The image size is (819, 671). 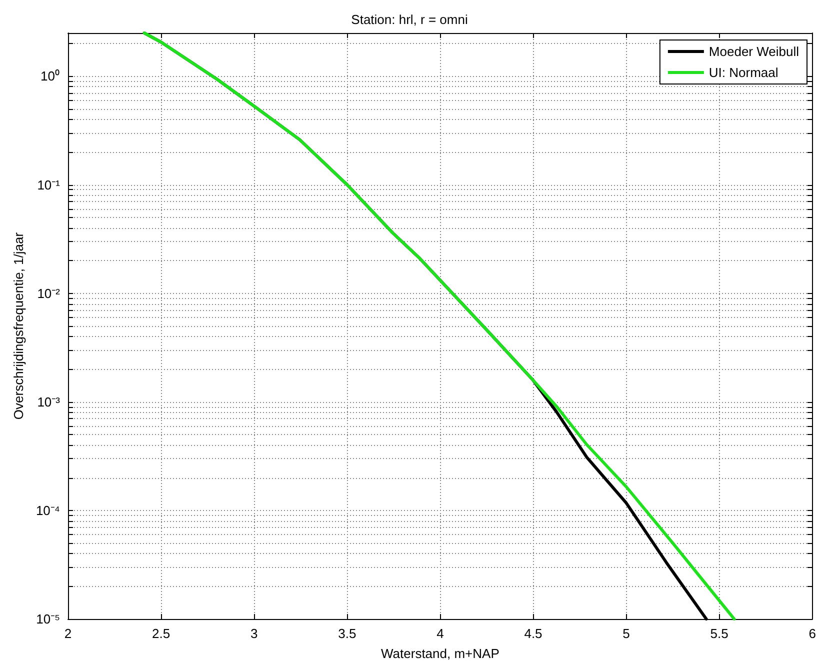 What do you see at coordinates (48, 619) in the screenshot?
I see `y-tick-label: 10⁻⁵` at bounding box center [48, 619].